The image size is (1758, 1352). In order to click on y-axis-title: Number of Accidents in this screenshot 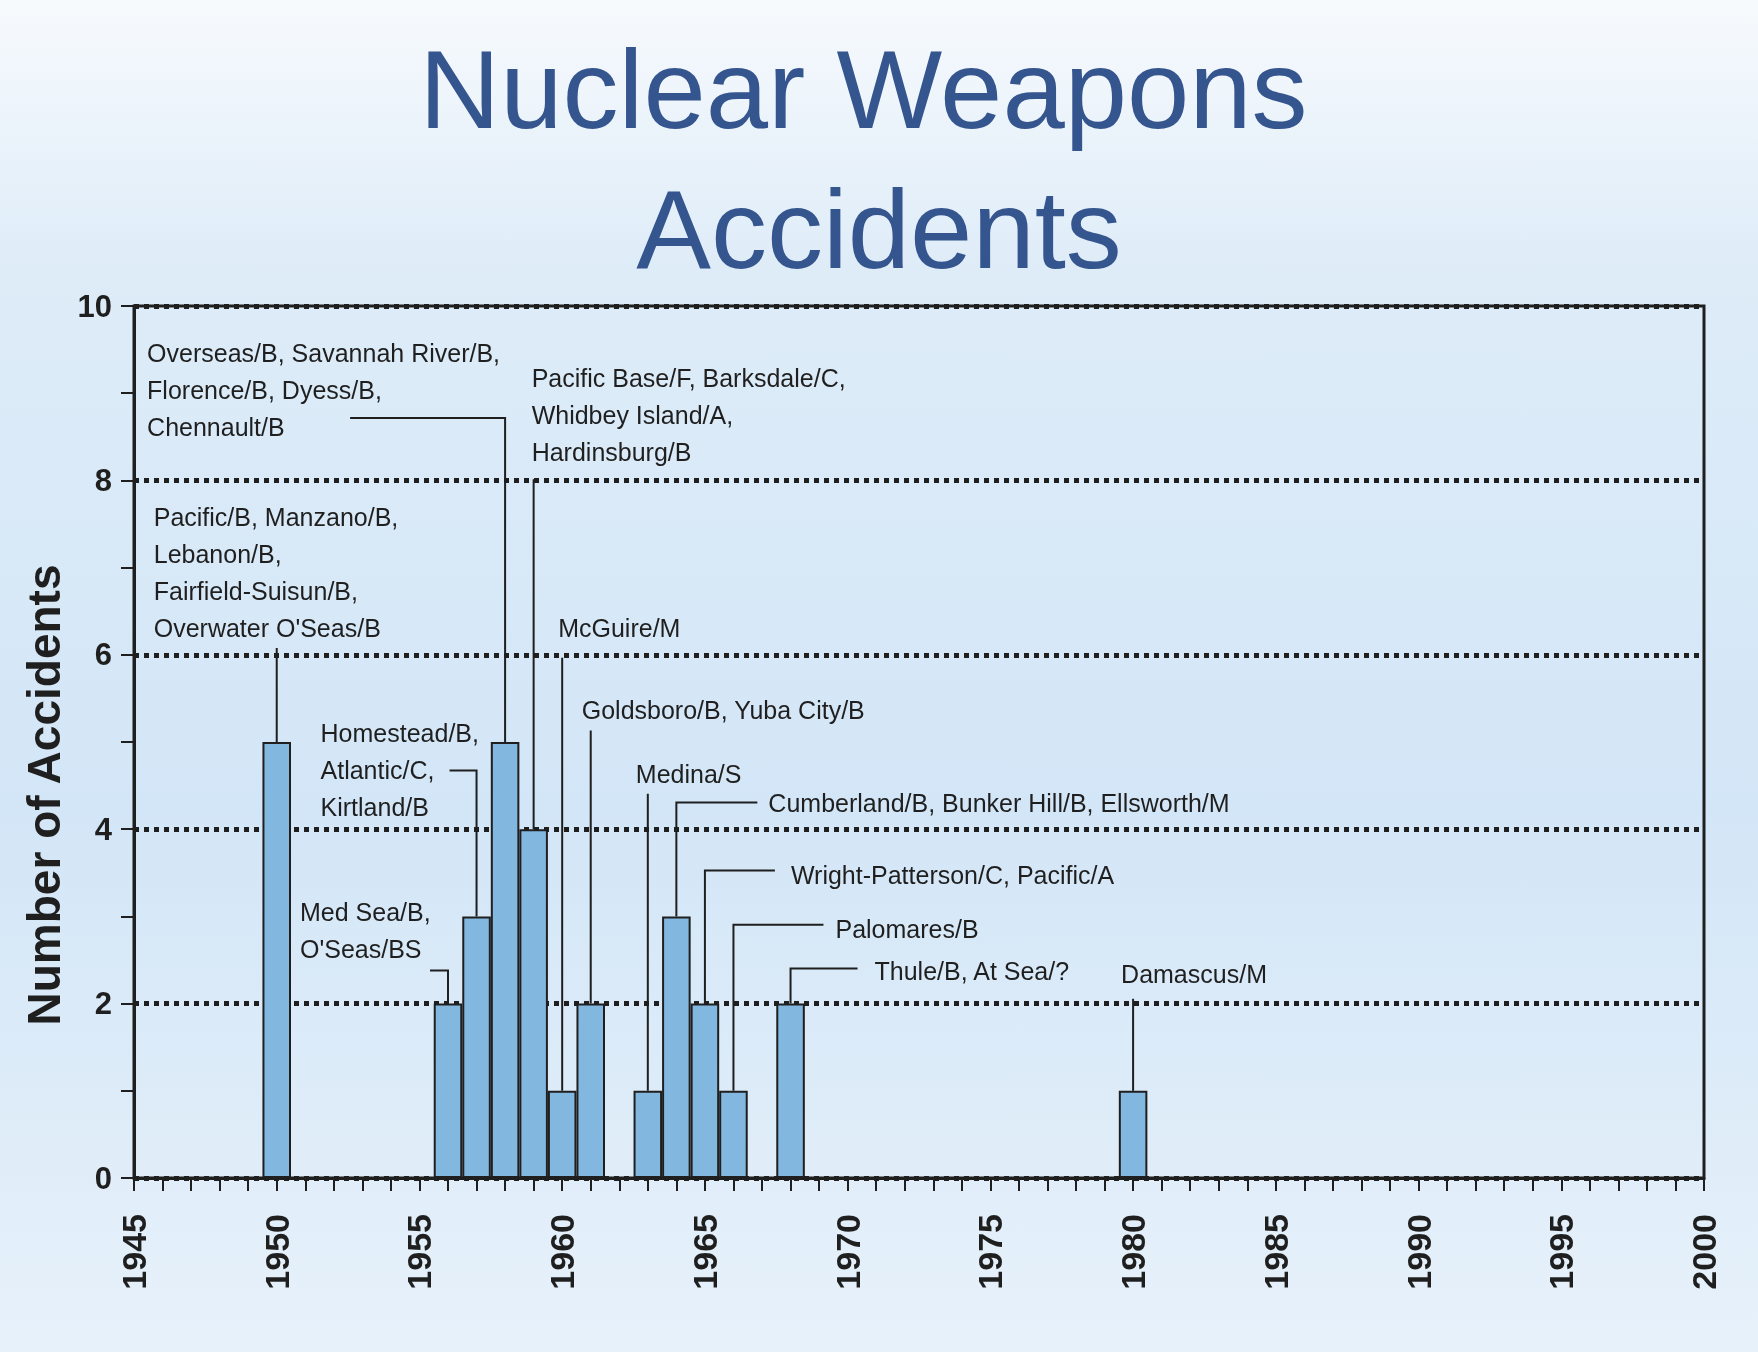, I will do `click(43, 795)`.